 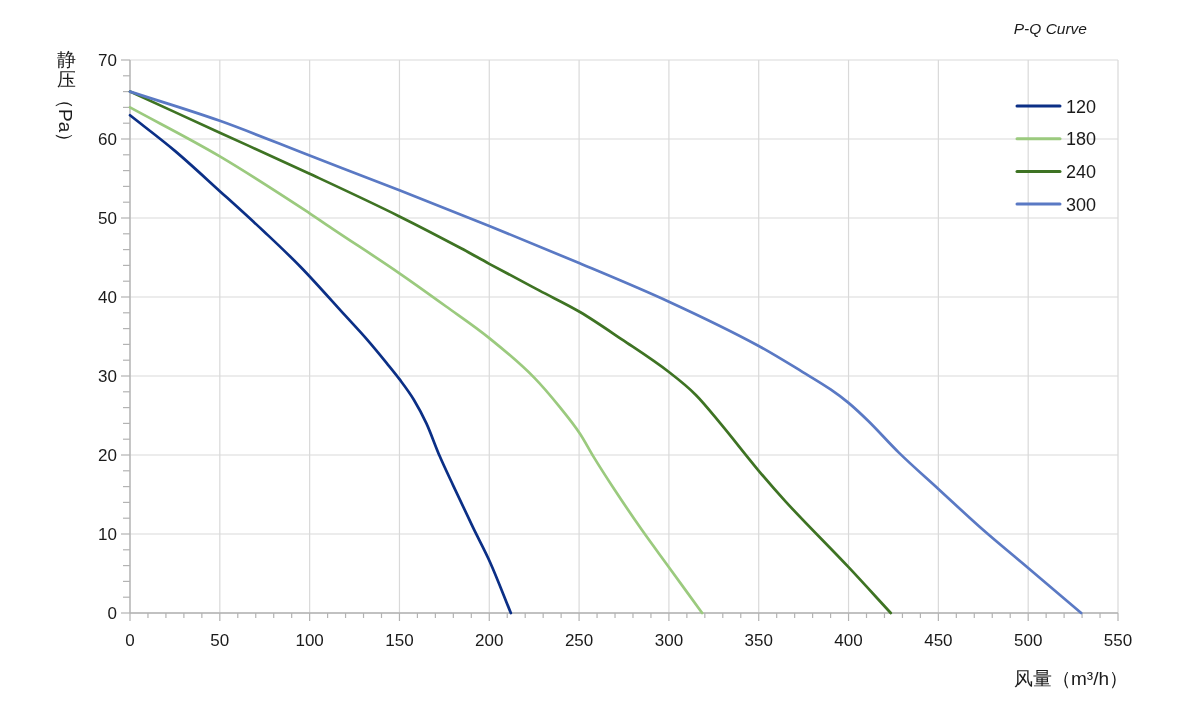 I want to click on x-tick-label: 100, so click(x=309, y=640).